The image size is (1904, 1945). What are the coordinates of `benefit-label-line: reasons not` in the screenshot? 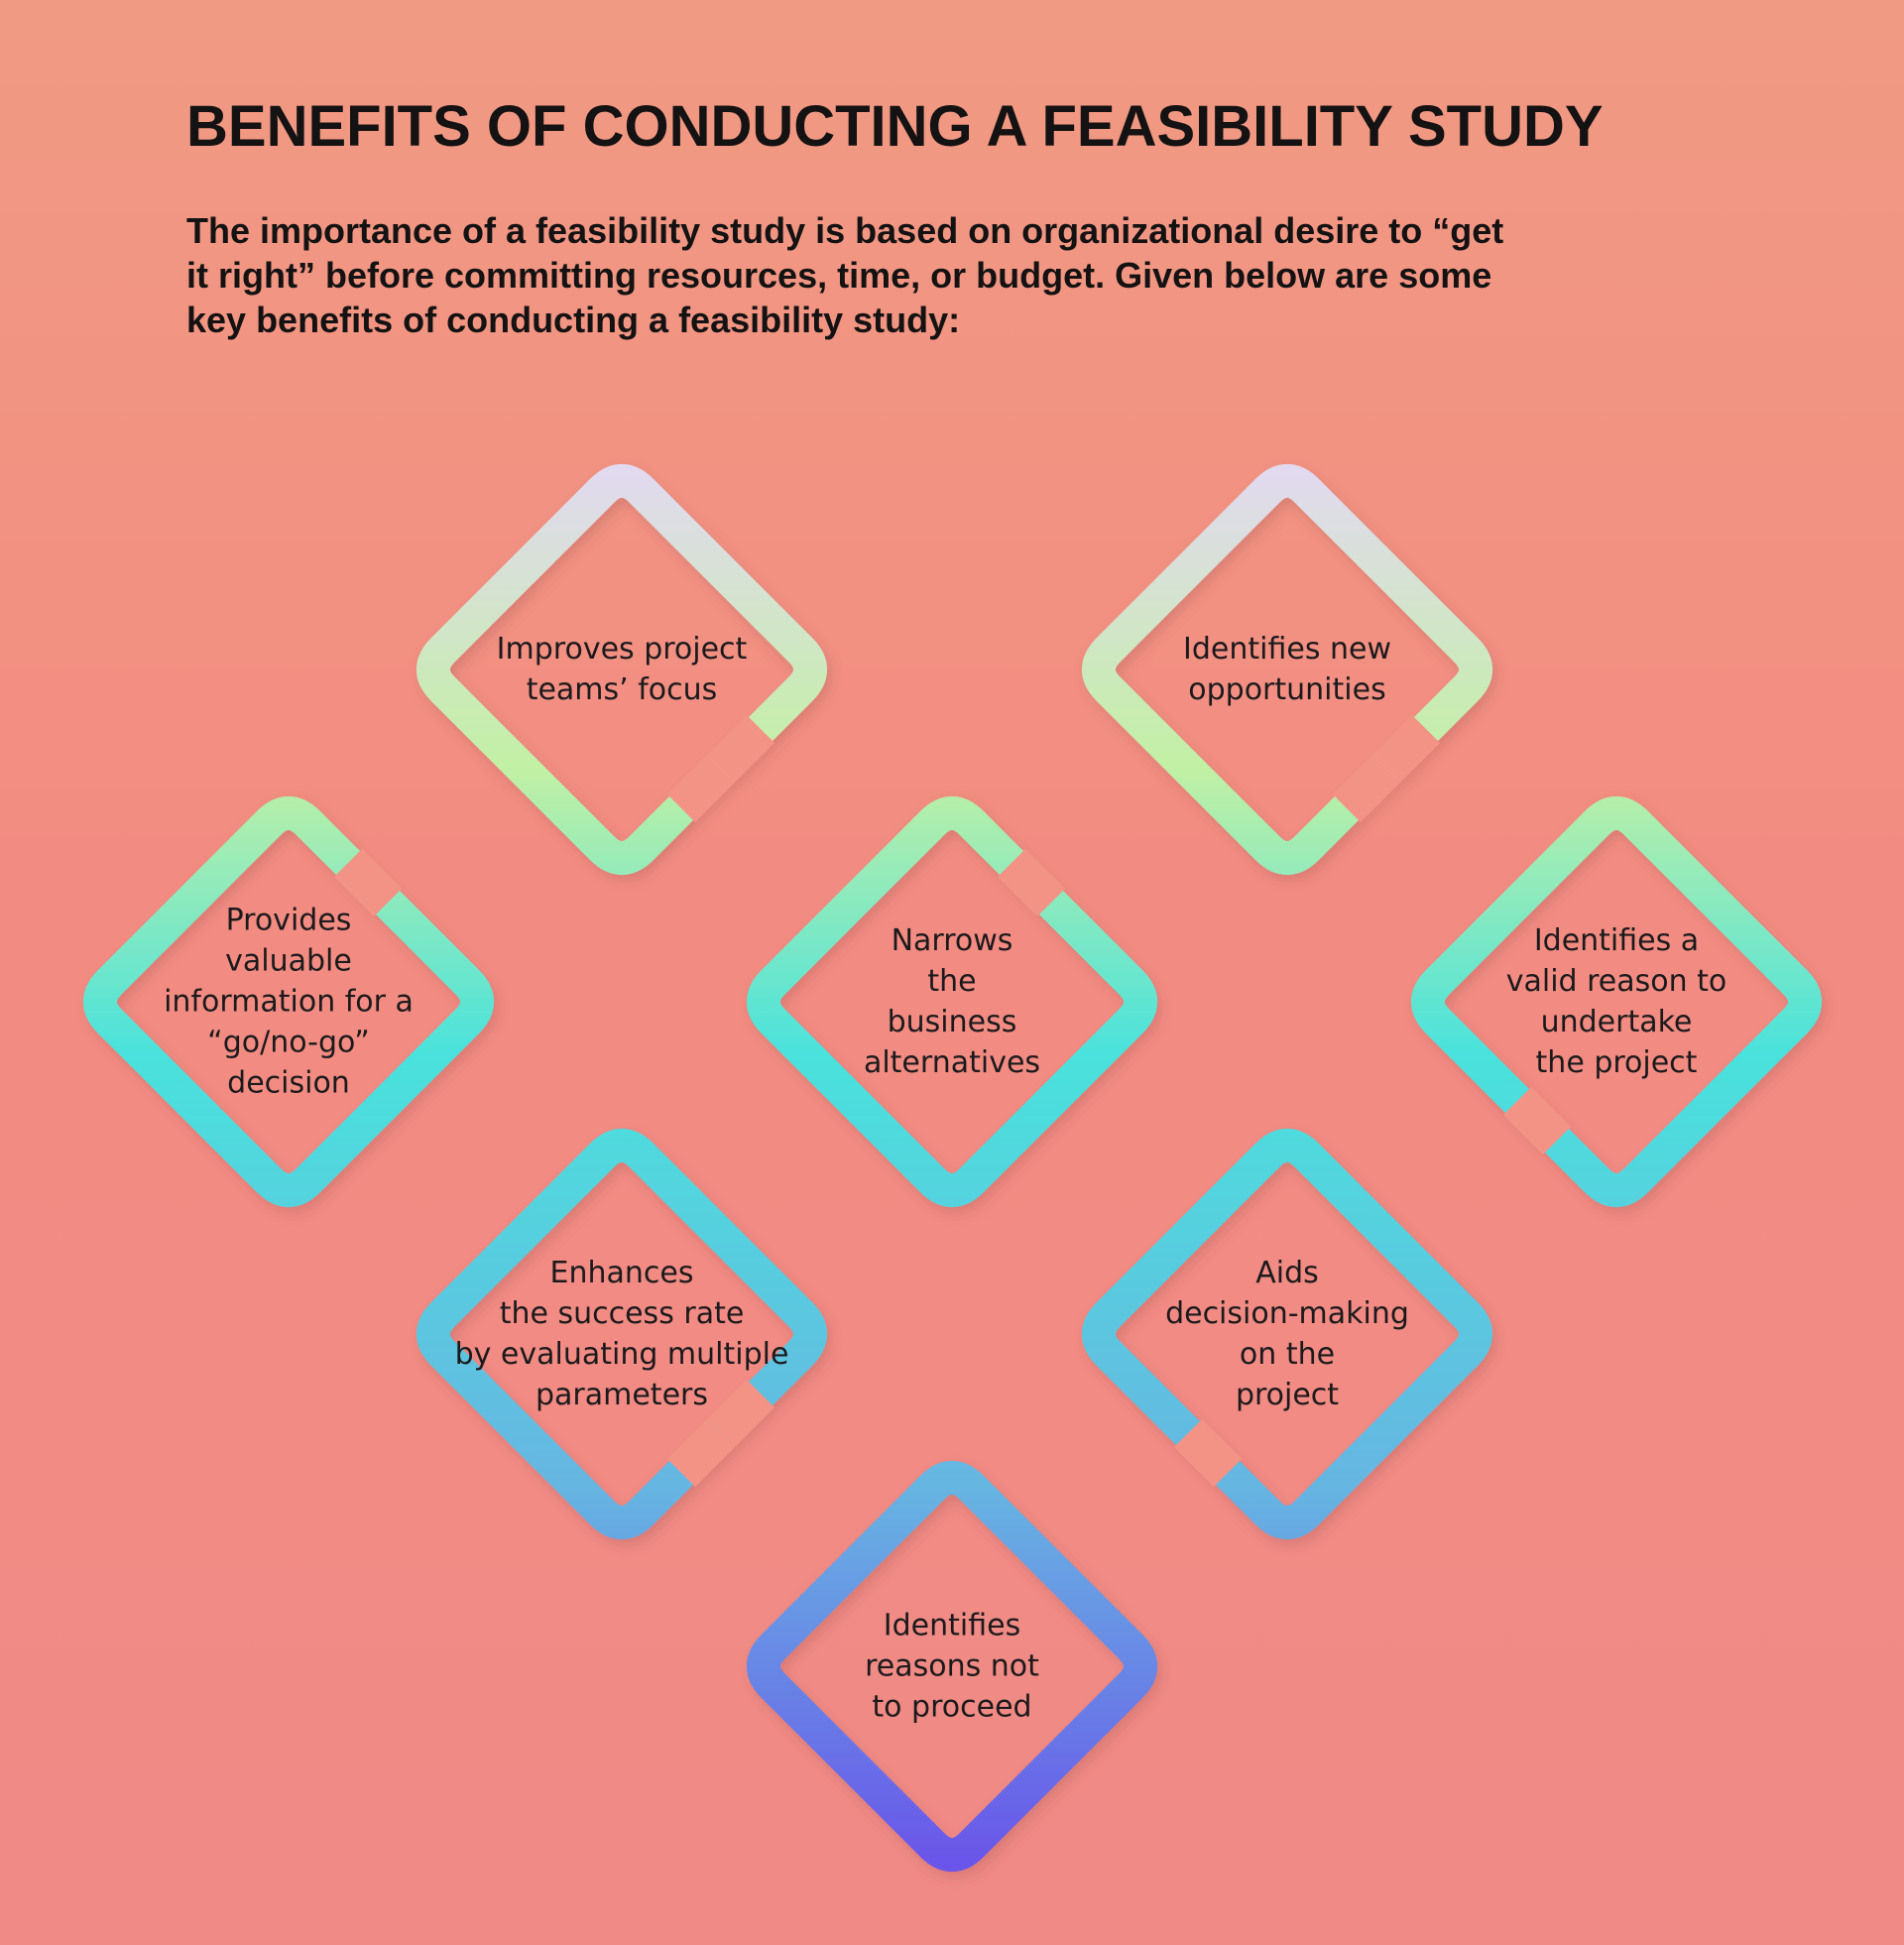 It's located at (952, 1666).